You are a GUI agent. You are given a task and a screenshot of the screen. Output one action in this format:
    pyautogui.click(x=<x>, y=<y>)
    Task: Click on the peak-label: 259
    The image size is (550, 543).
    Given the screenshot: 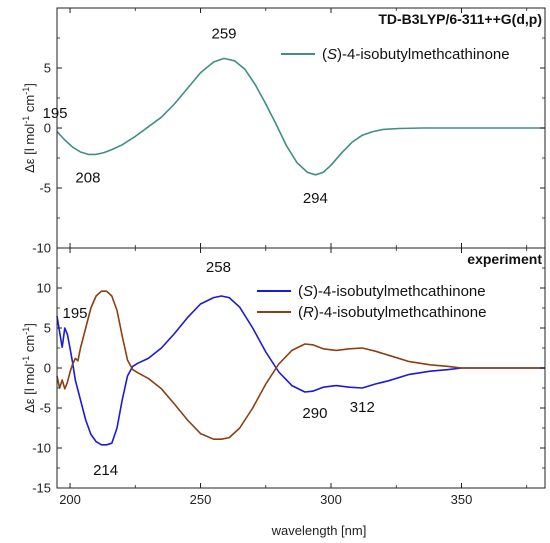 What is the action you would take?
    pyautogui.click(x=224, y=33)
    